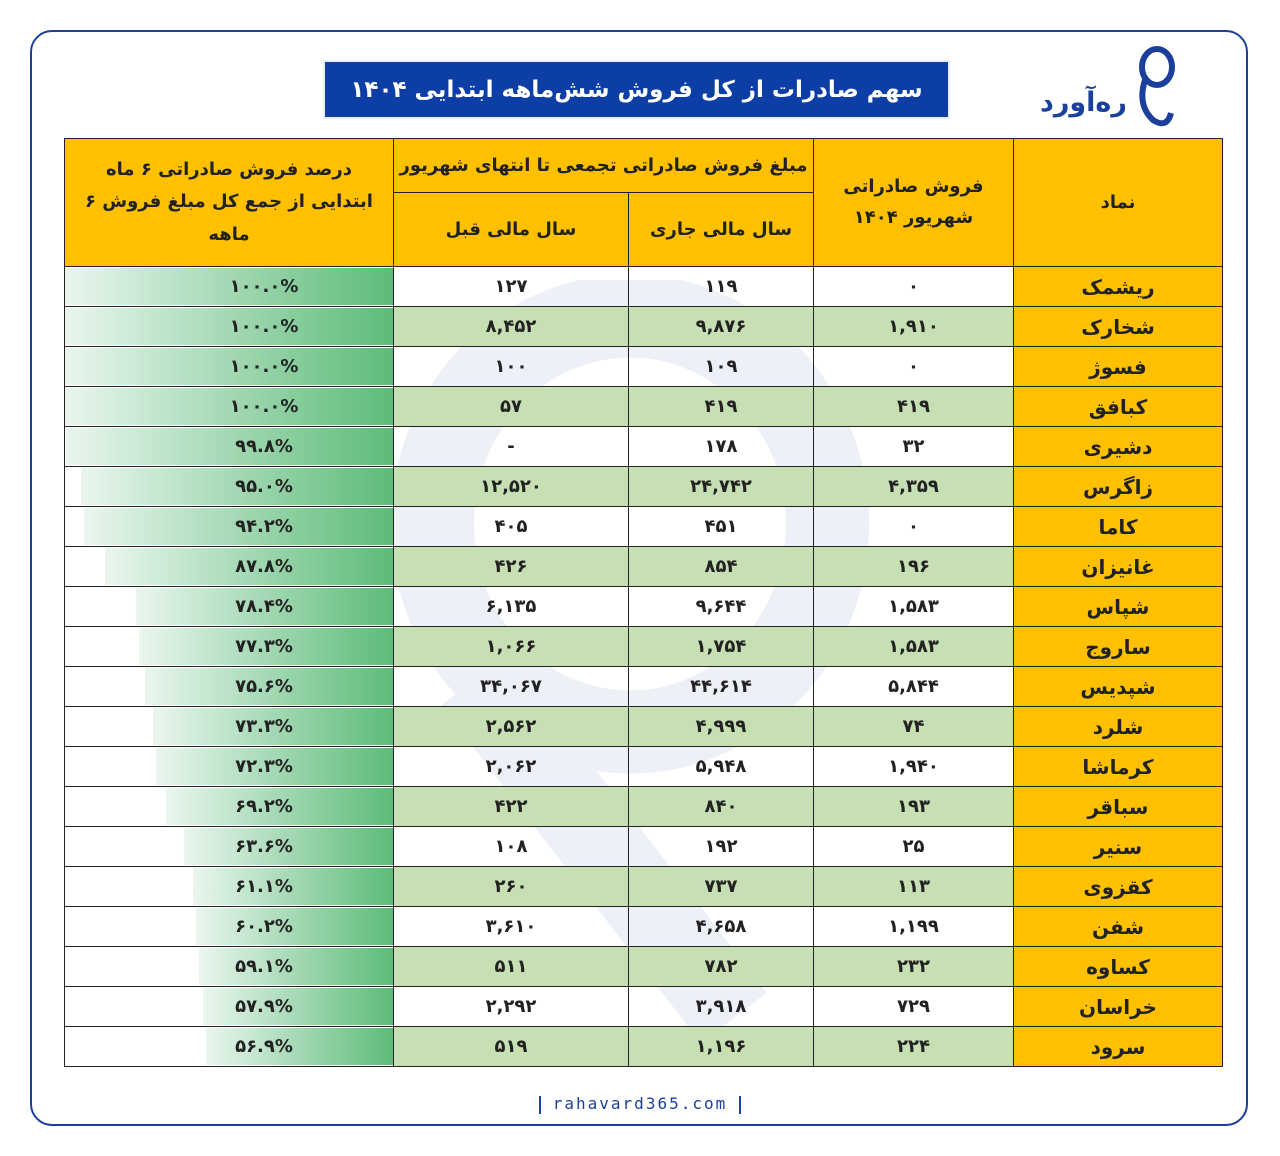 The height and width of the screenshot is (1156, 1280). I want to click on current-year-cell: ۱۱۹, so click(721, 286).